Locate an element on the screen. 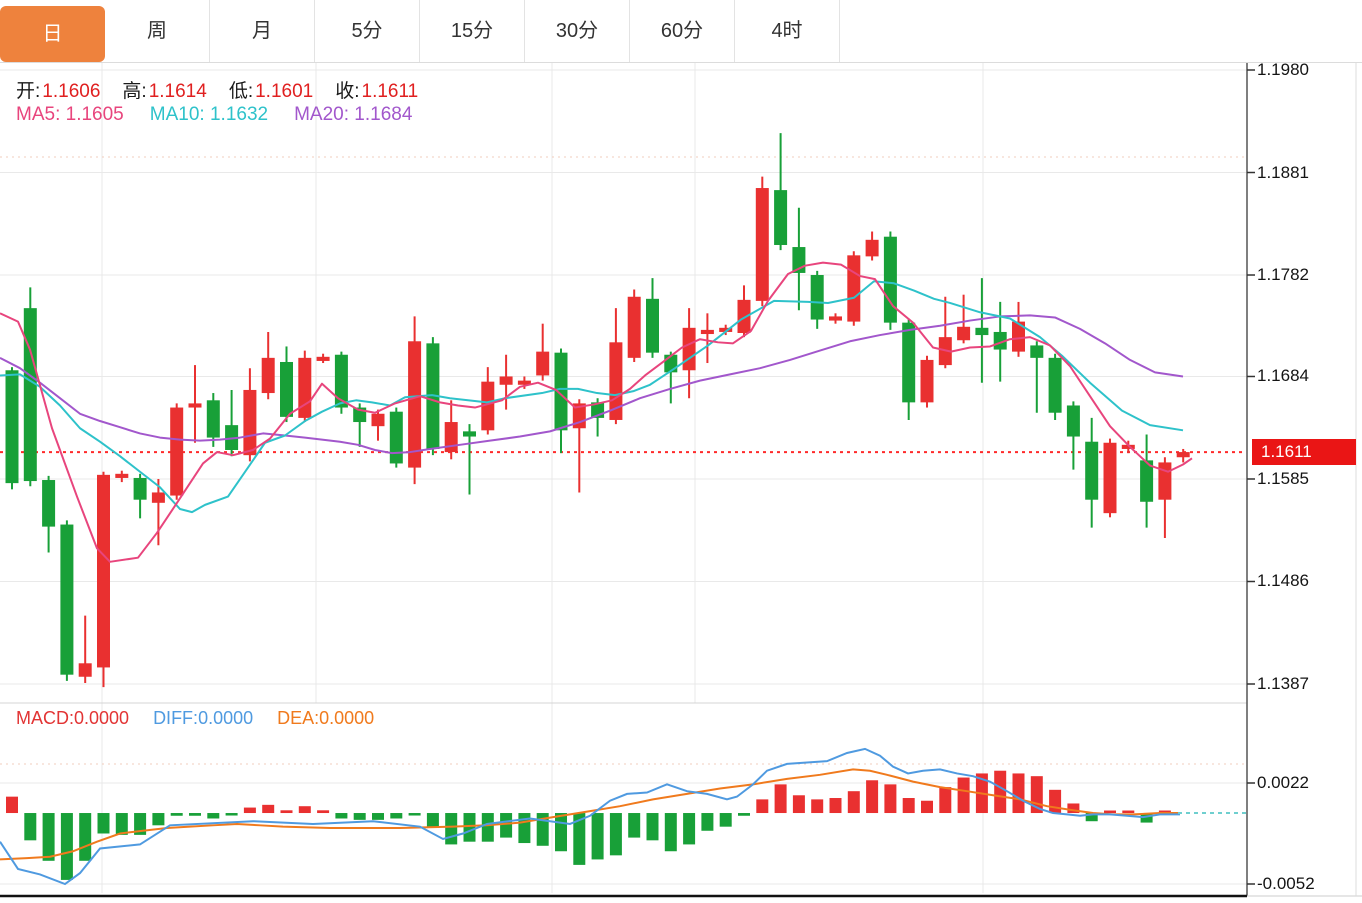 Image resolution: width=1362 pixels, height=903 pixels. close-label: 收: is located at coordinates (347, 91).